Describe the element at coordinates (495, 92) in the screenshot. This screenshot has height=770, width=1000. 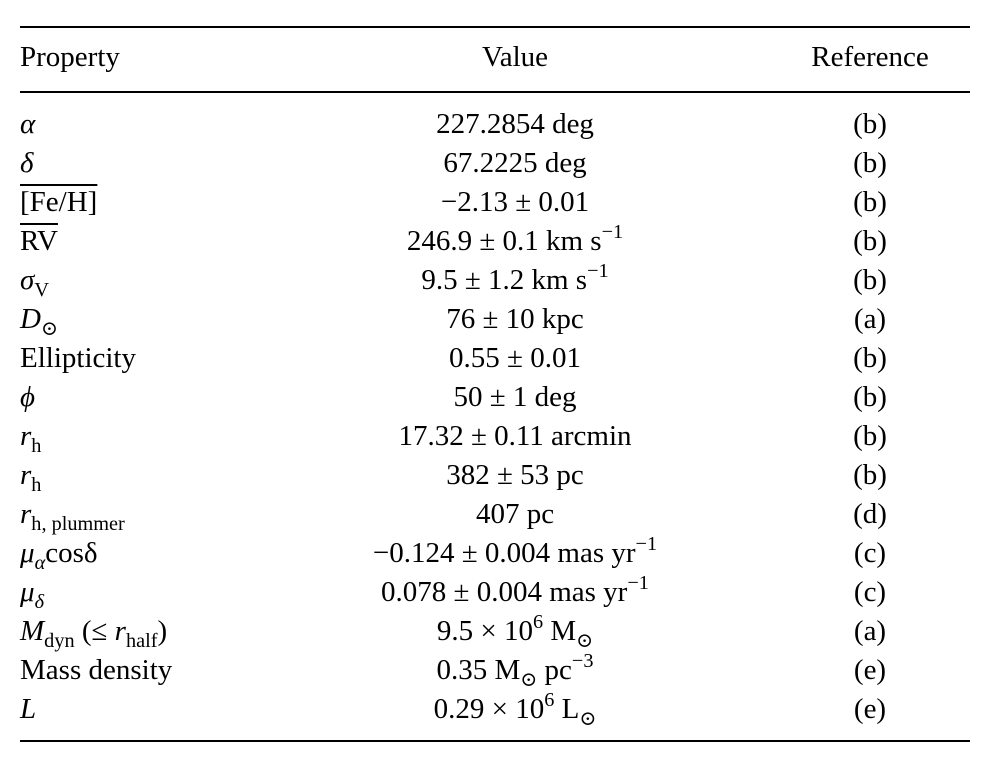
I see `table-header-rule` at that location.